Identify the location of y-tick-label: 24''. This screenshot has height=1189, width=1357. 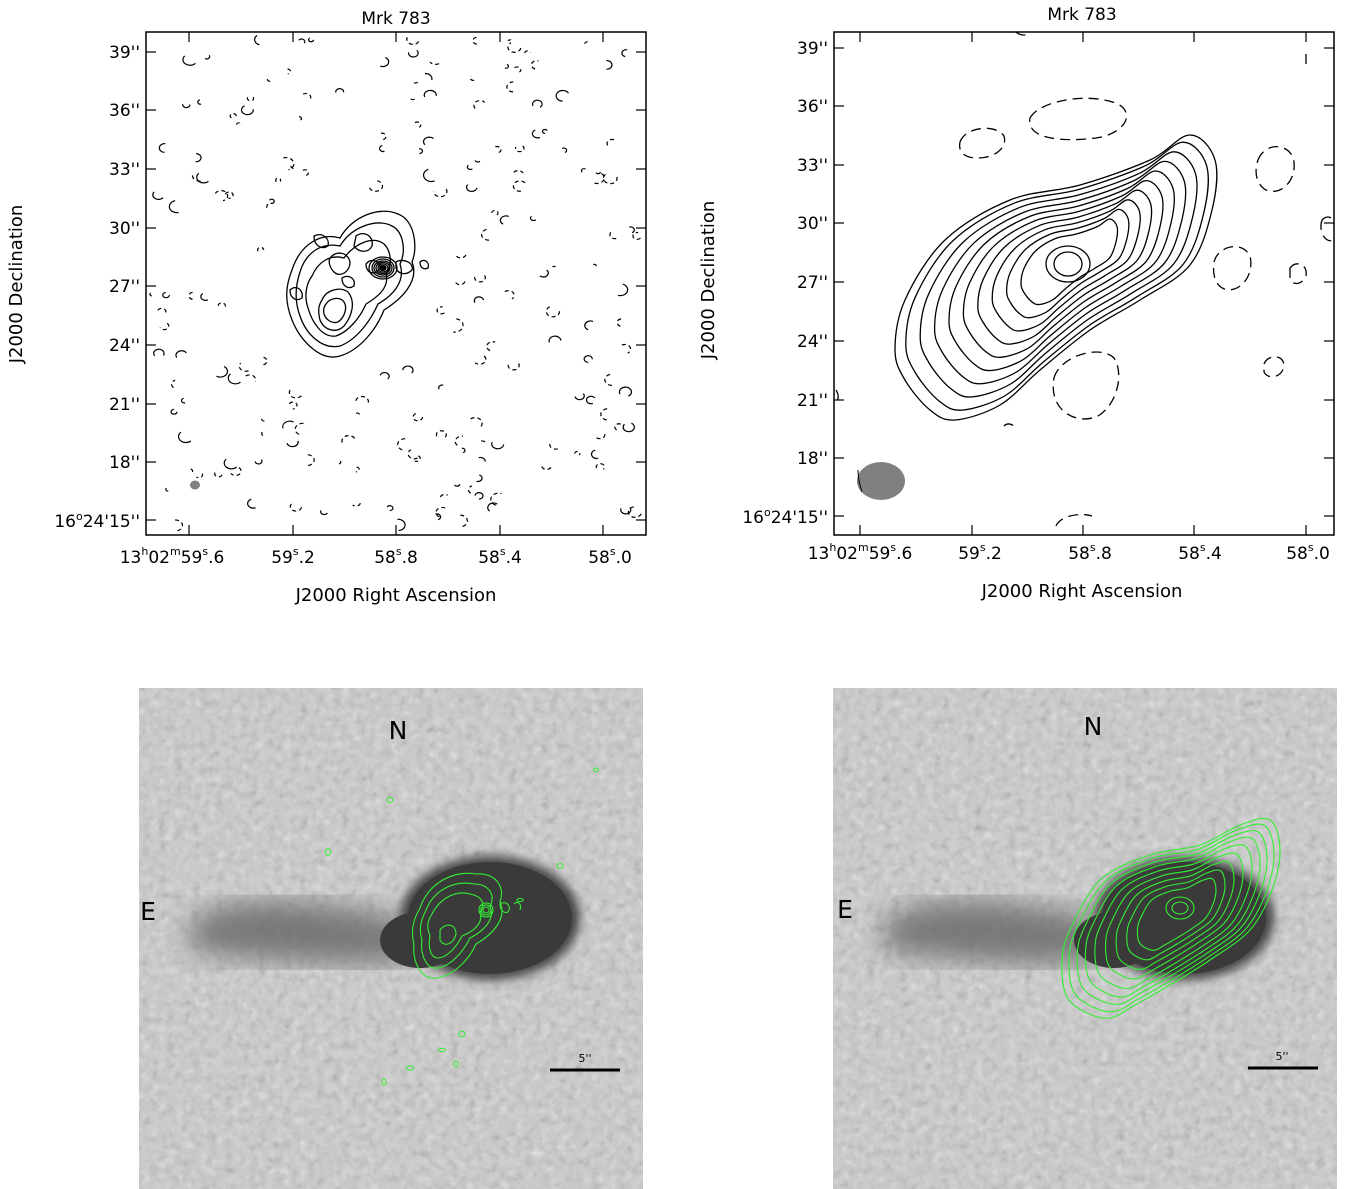
(124, 346).